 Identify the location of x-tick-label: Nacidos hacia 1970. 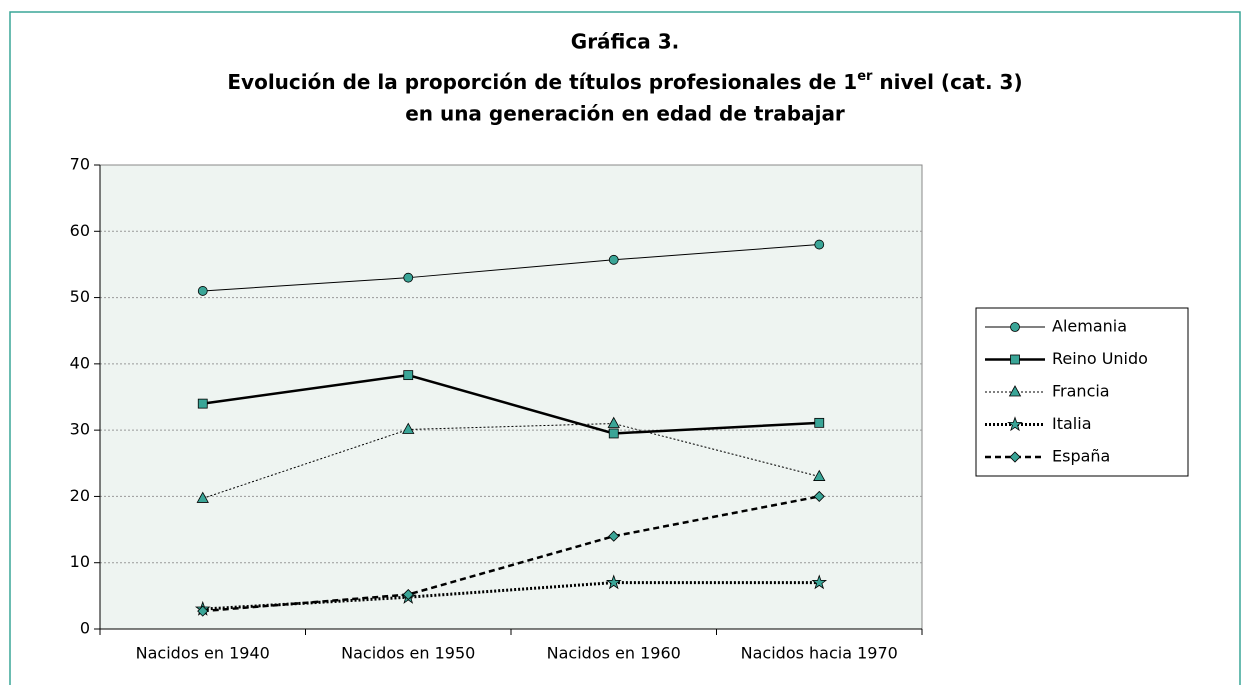
(819, 653).